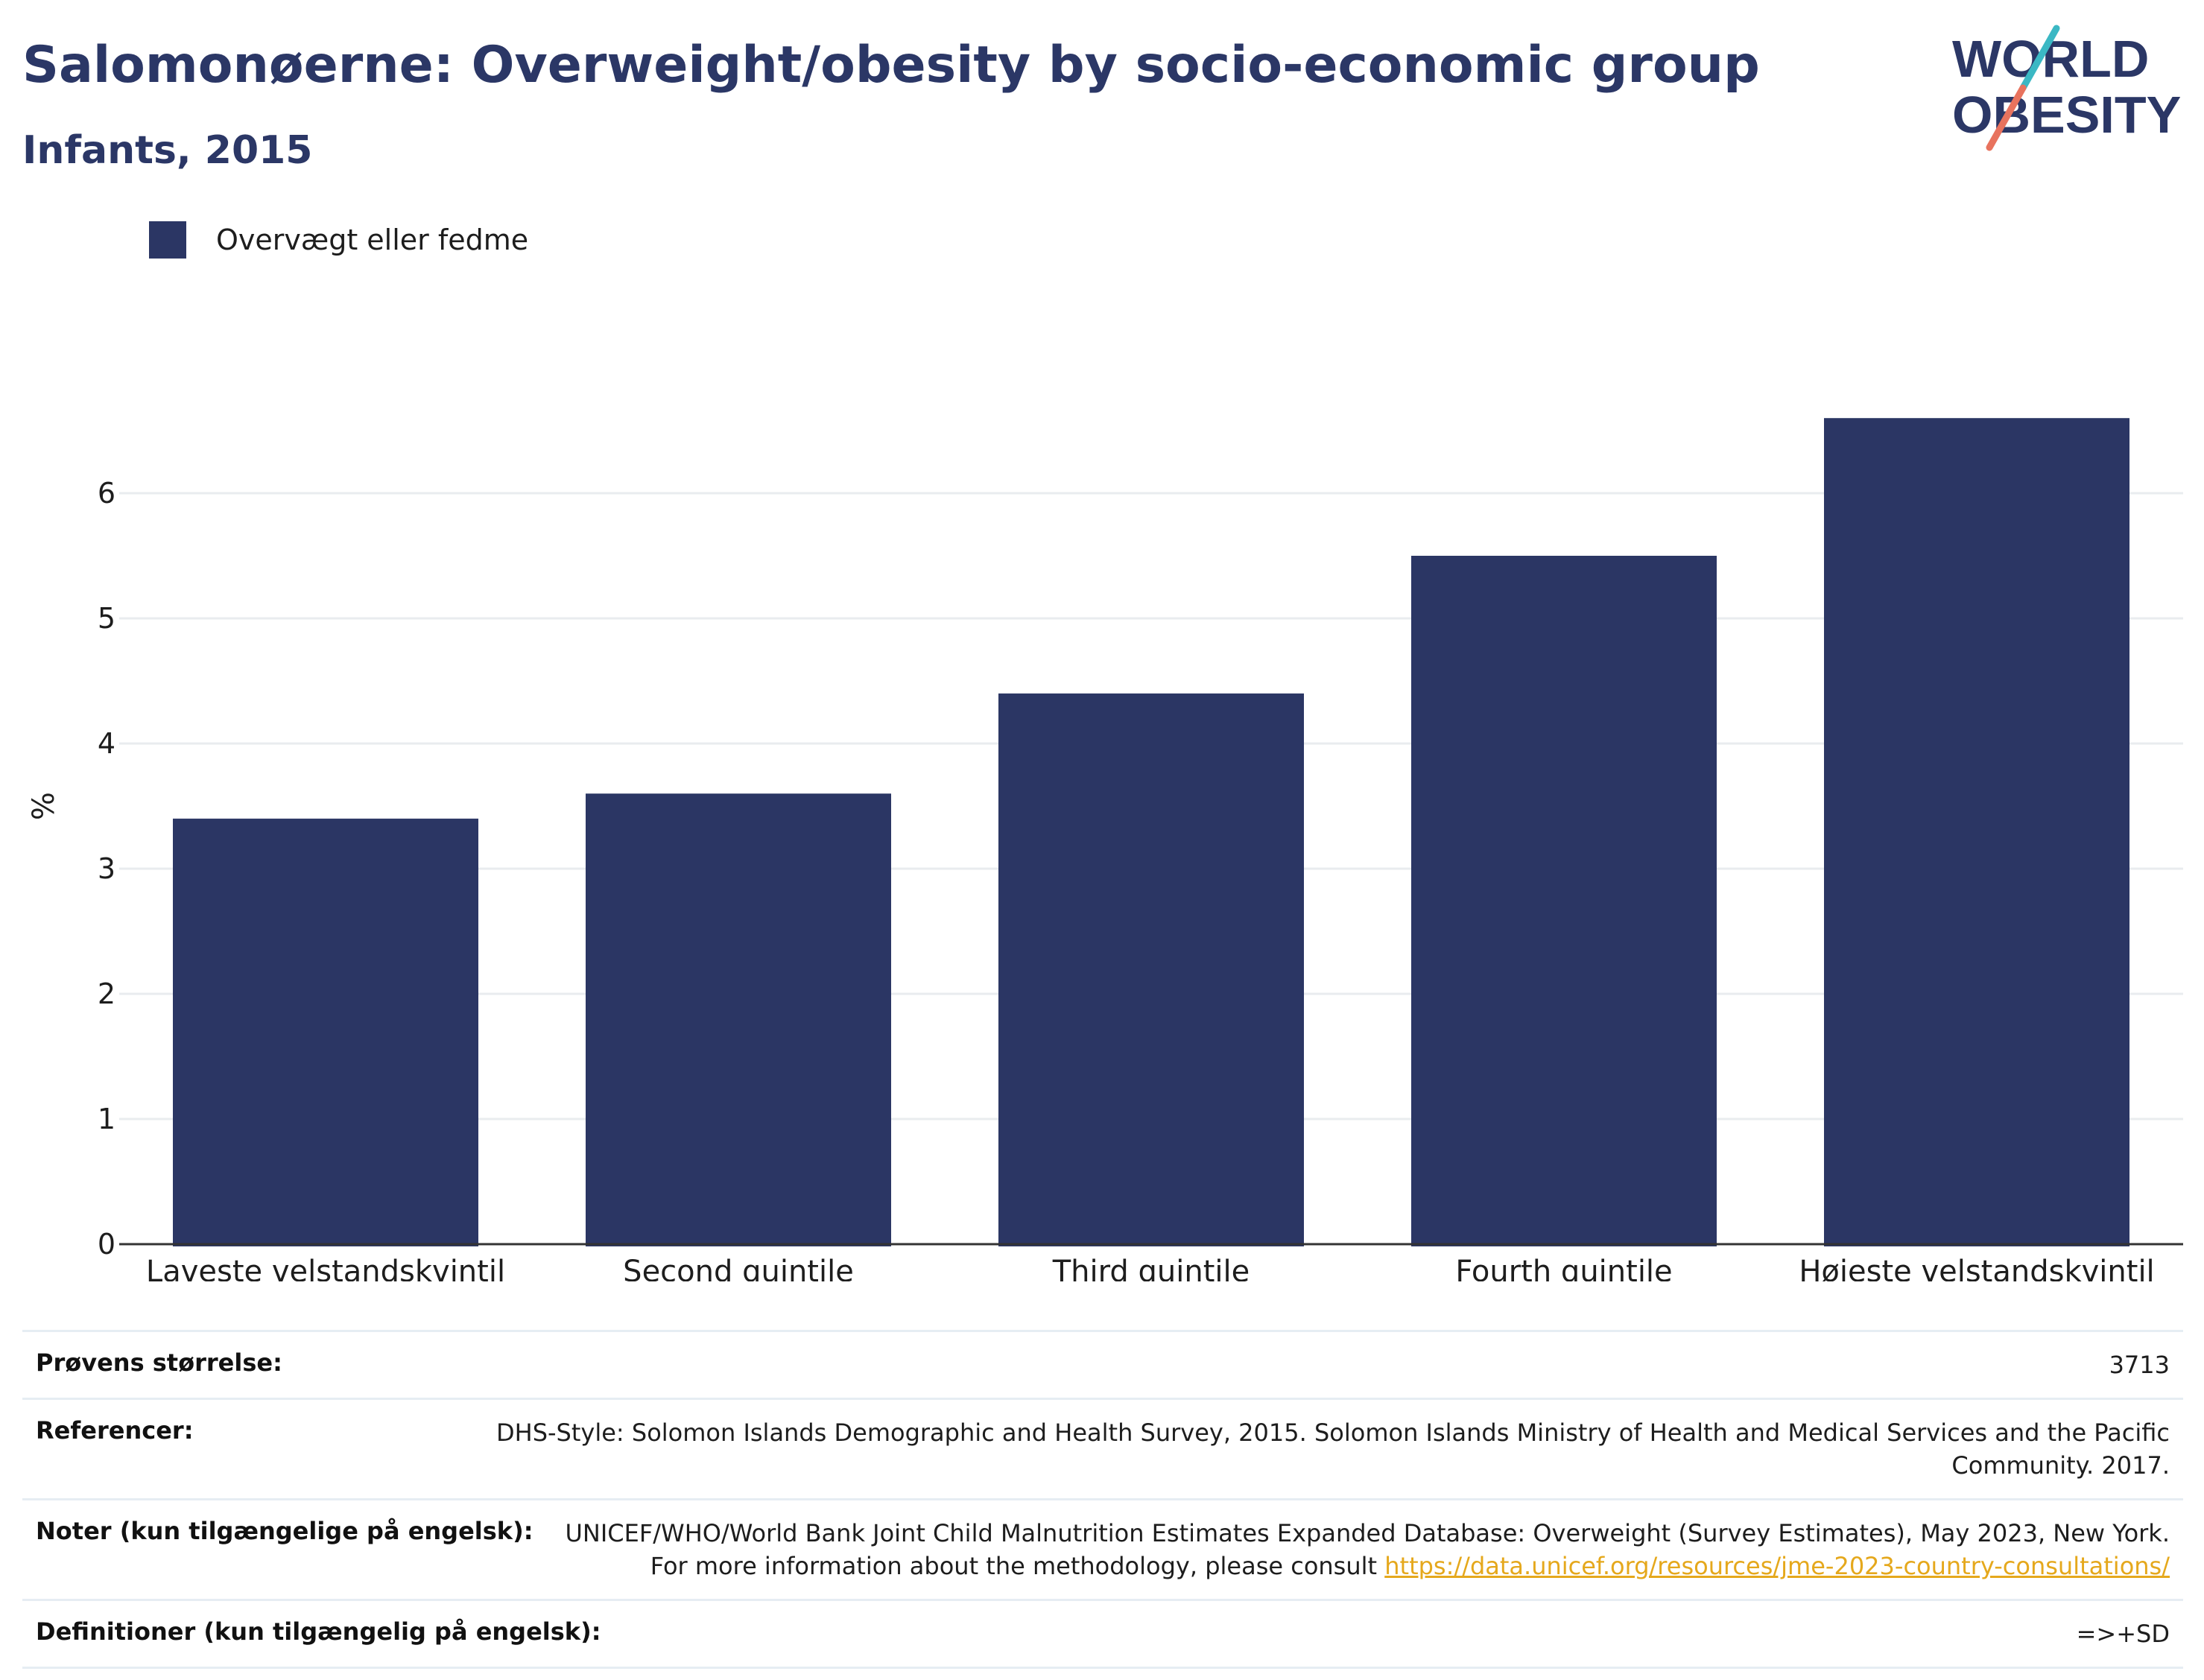 The width and height of the screenshot is (2204, 1680). I want to click on y-tick-label: 6, so click(106, 493).